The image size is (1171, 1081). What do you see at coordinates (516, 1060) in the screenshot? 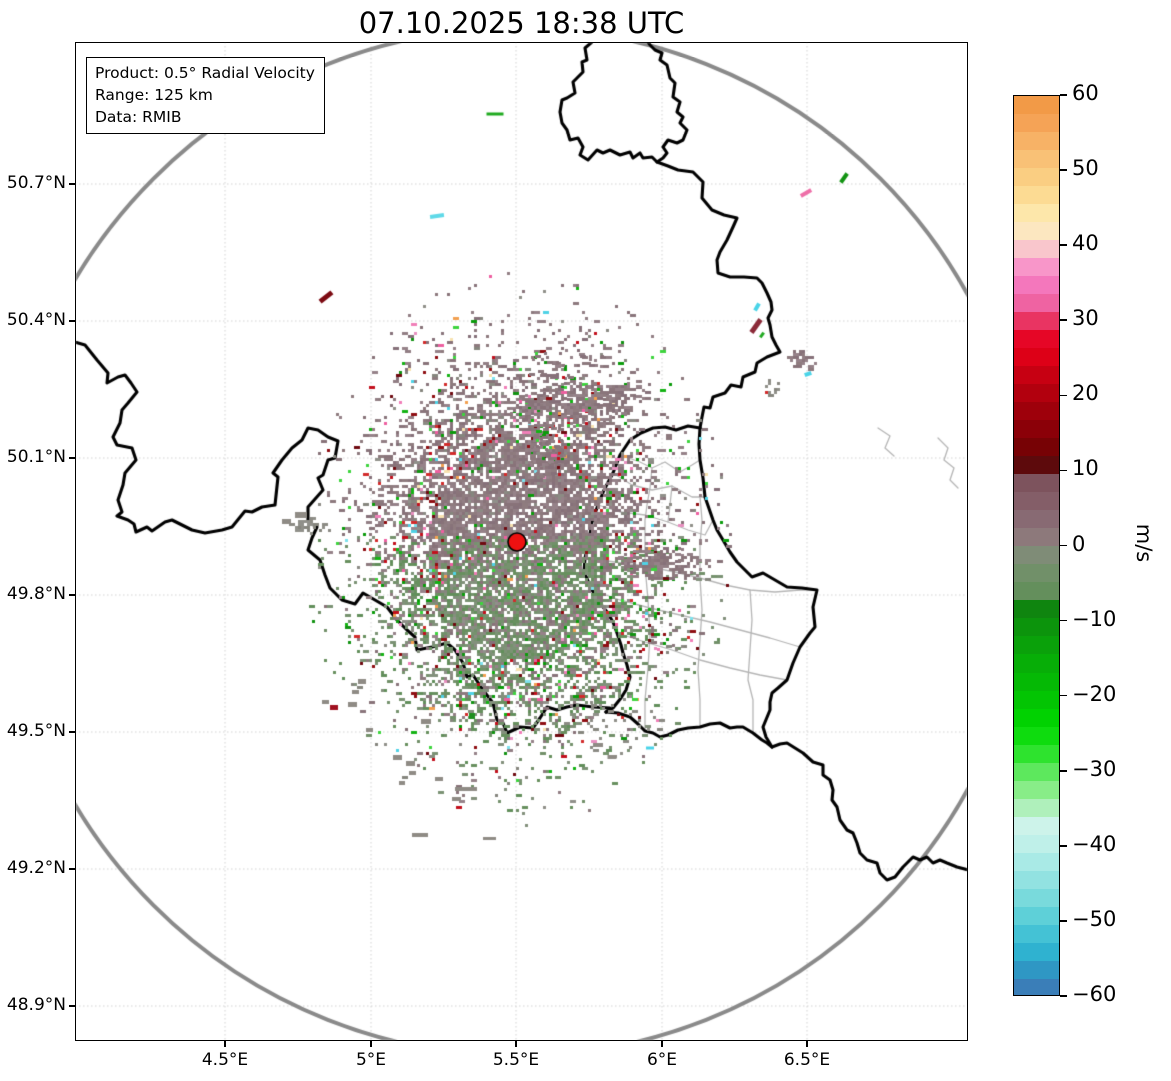
I see `x-tick-label: 5.5°E` at bounding box center [516, 1060].